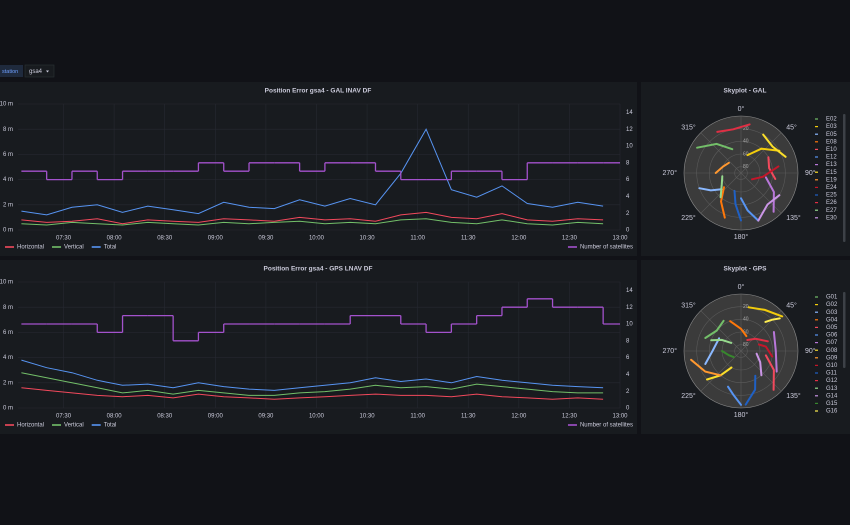 The height and width of the screenshot is (525, 850). What do you see at coordinates (831, 165) in the screenshot?
I see `legend-label: E13` at bounding box center [831, 165].